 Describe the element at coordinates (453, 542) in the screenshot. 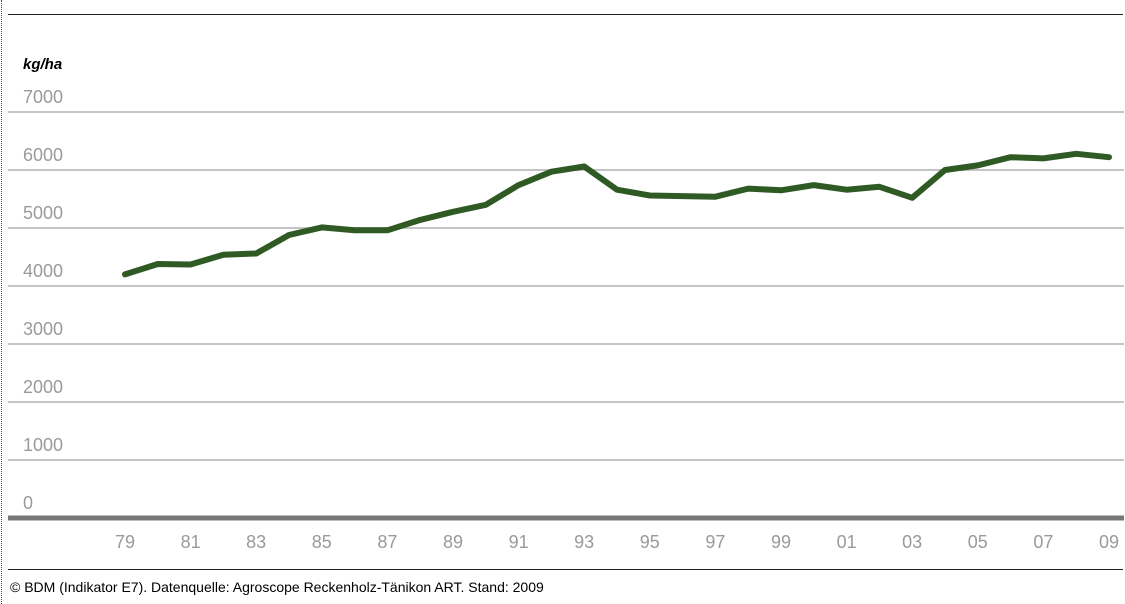

I see `x-tick-label: 89` at that location.